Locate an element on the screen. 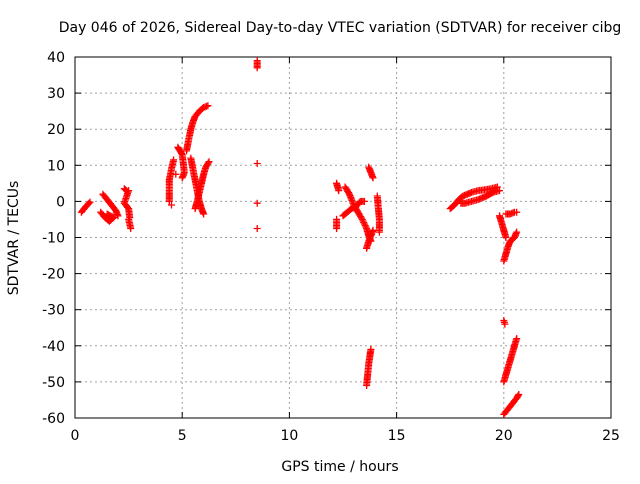 This screenshot has width=640, height=484. y-tick-label: -40 is located at coordinates (53, 347).